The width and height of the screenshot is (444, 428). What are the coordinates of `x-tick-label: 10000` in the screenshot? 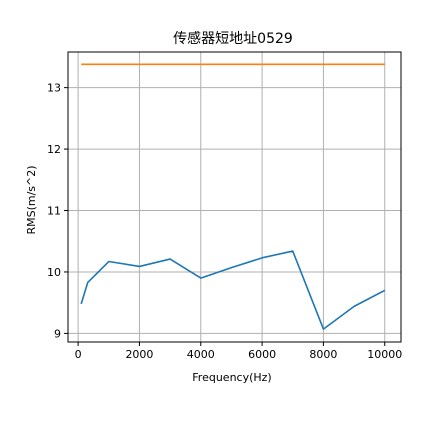 It's located at (384, 354).